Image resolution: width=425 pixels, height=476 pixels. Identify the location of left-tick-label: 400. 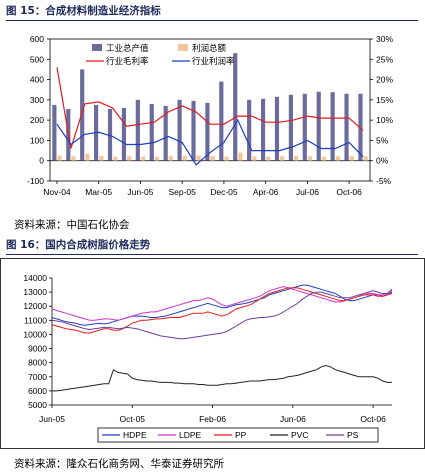
(37, 80).